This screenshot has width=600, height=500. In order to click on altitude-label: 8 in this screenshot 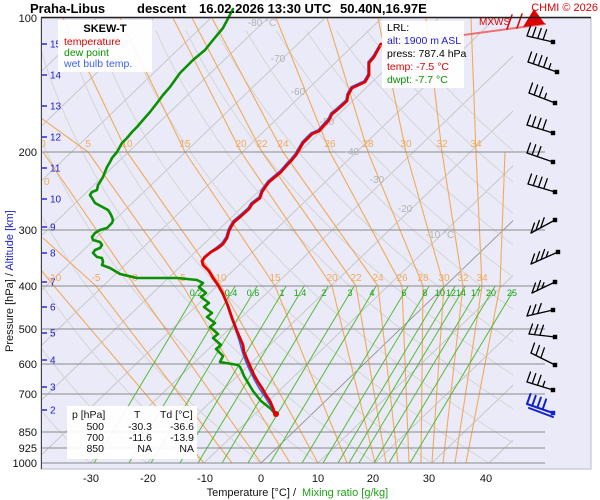, I will do `click(53, 254)`.